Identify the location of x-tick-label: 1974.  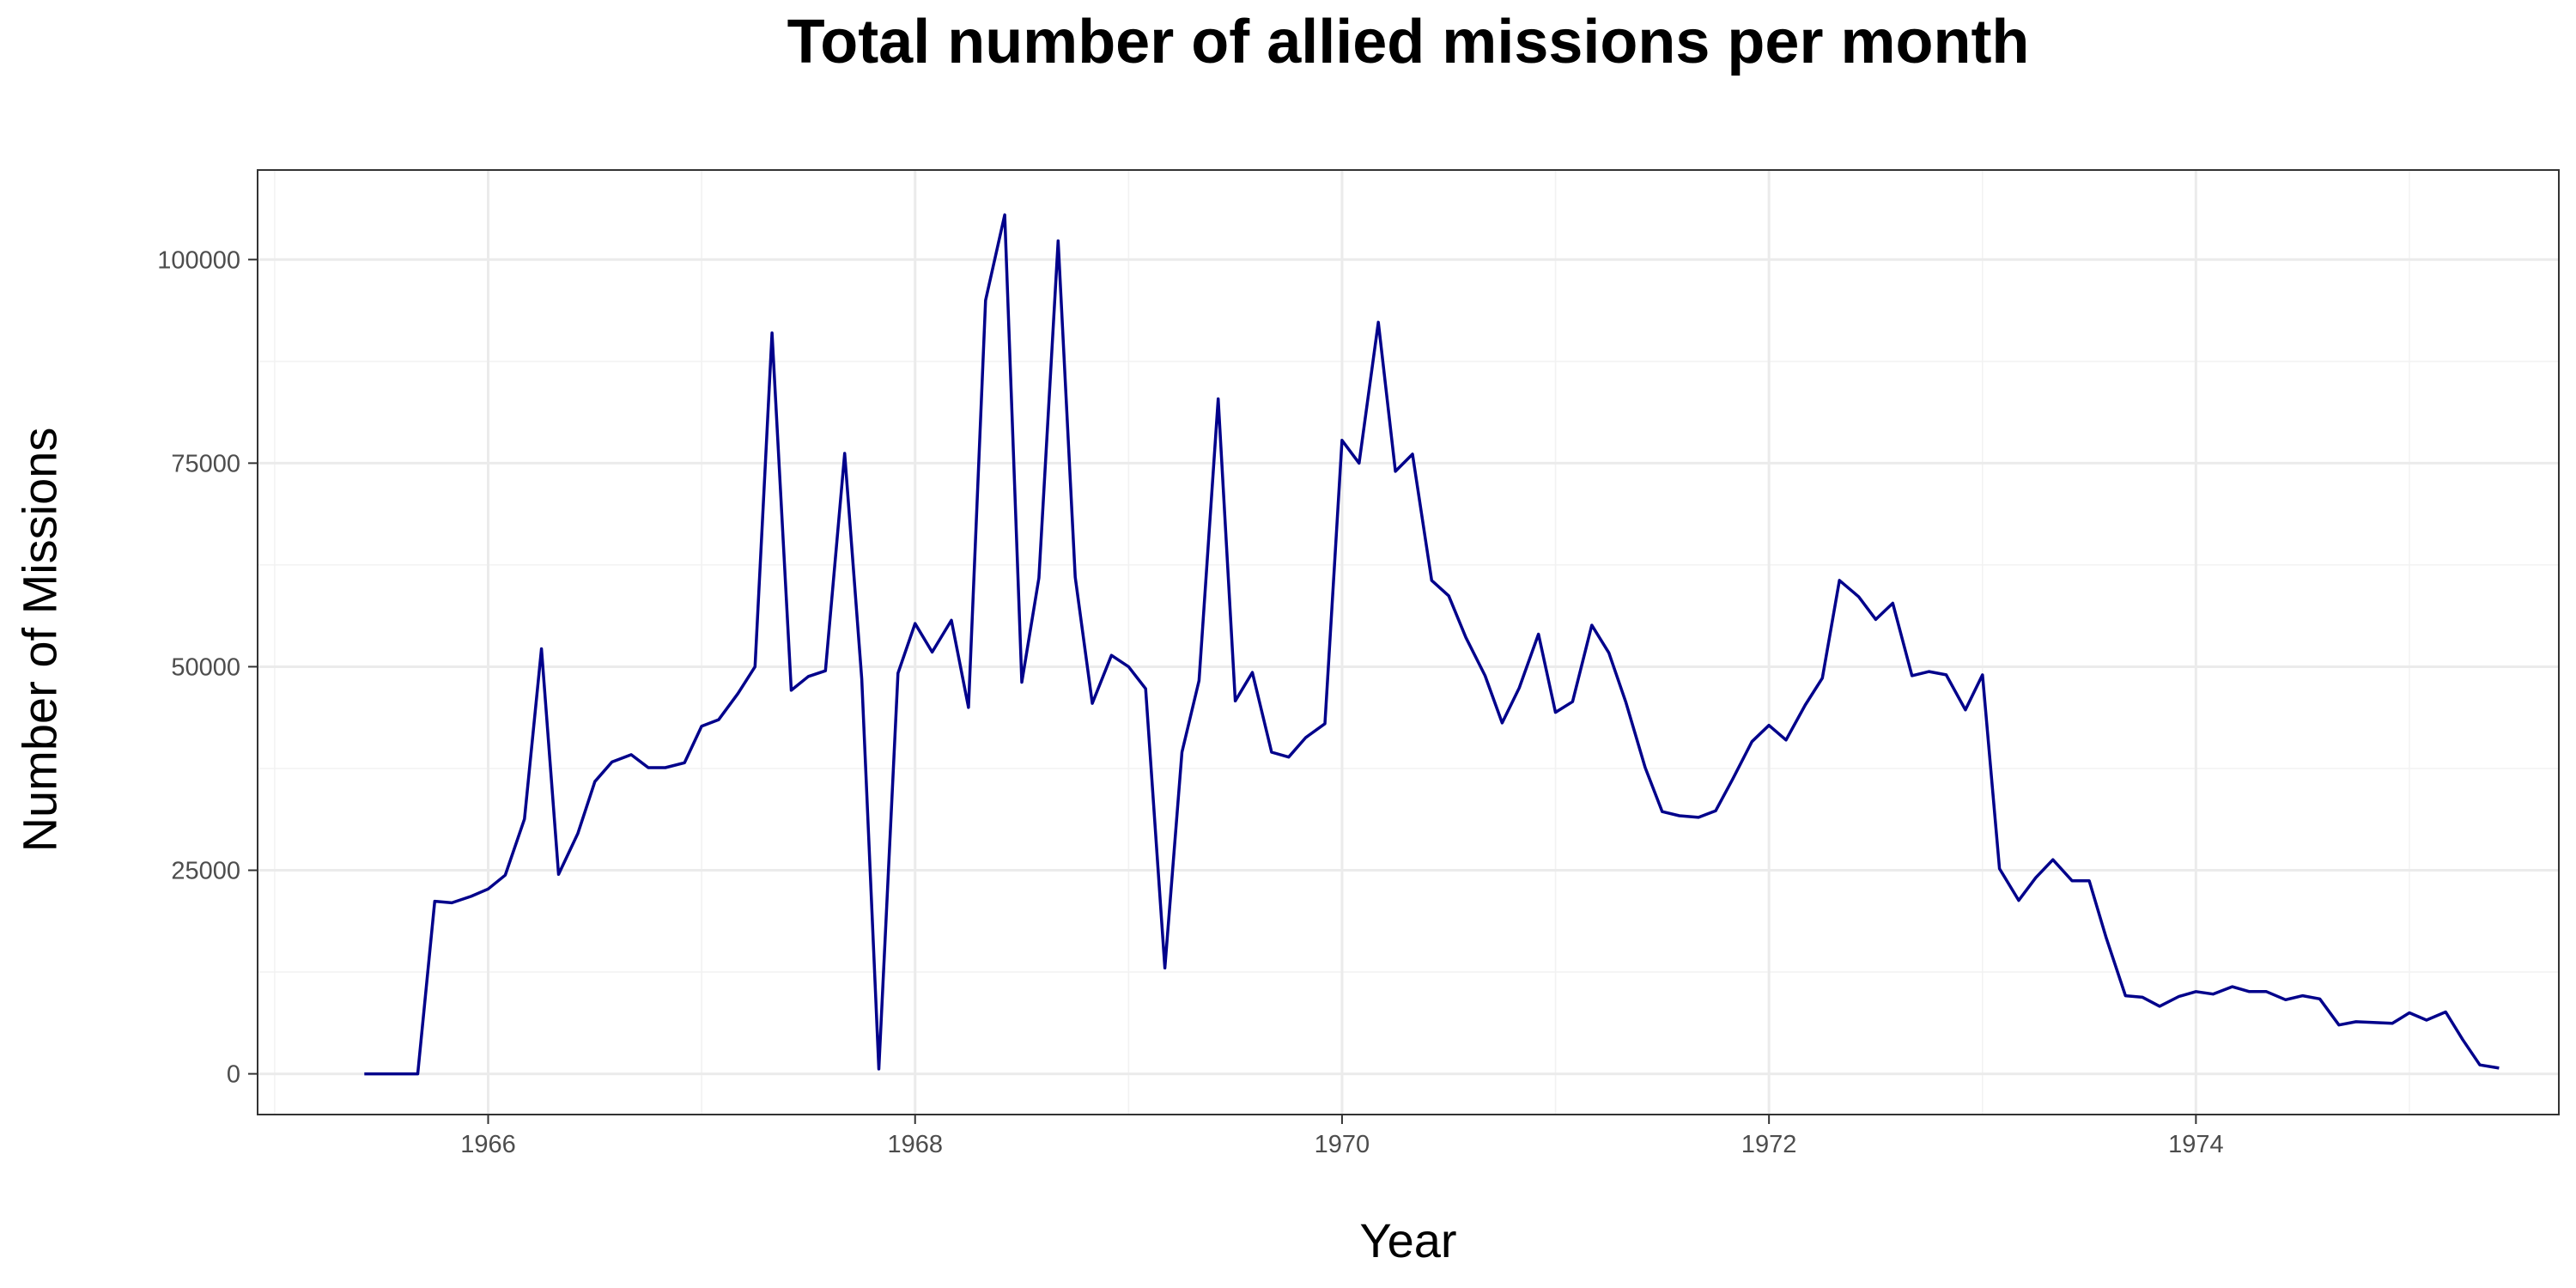
(2196, 1144).